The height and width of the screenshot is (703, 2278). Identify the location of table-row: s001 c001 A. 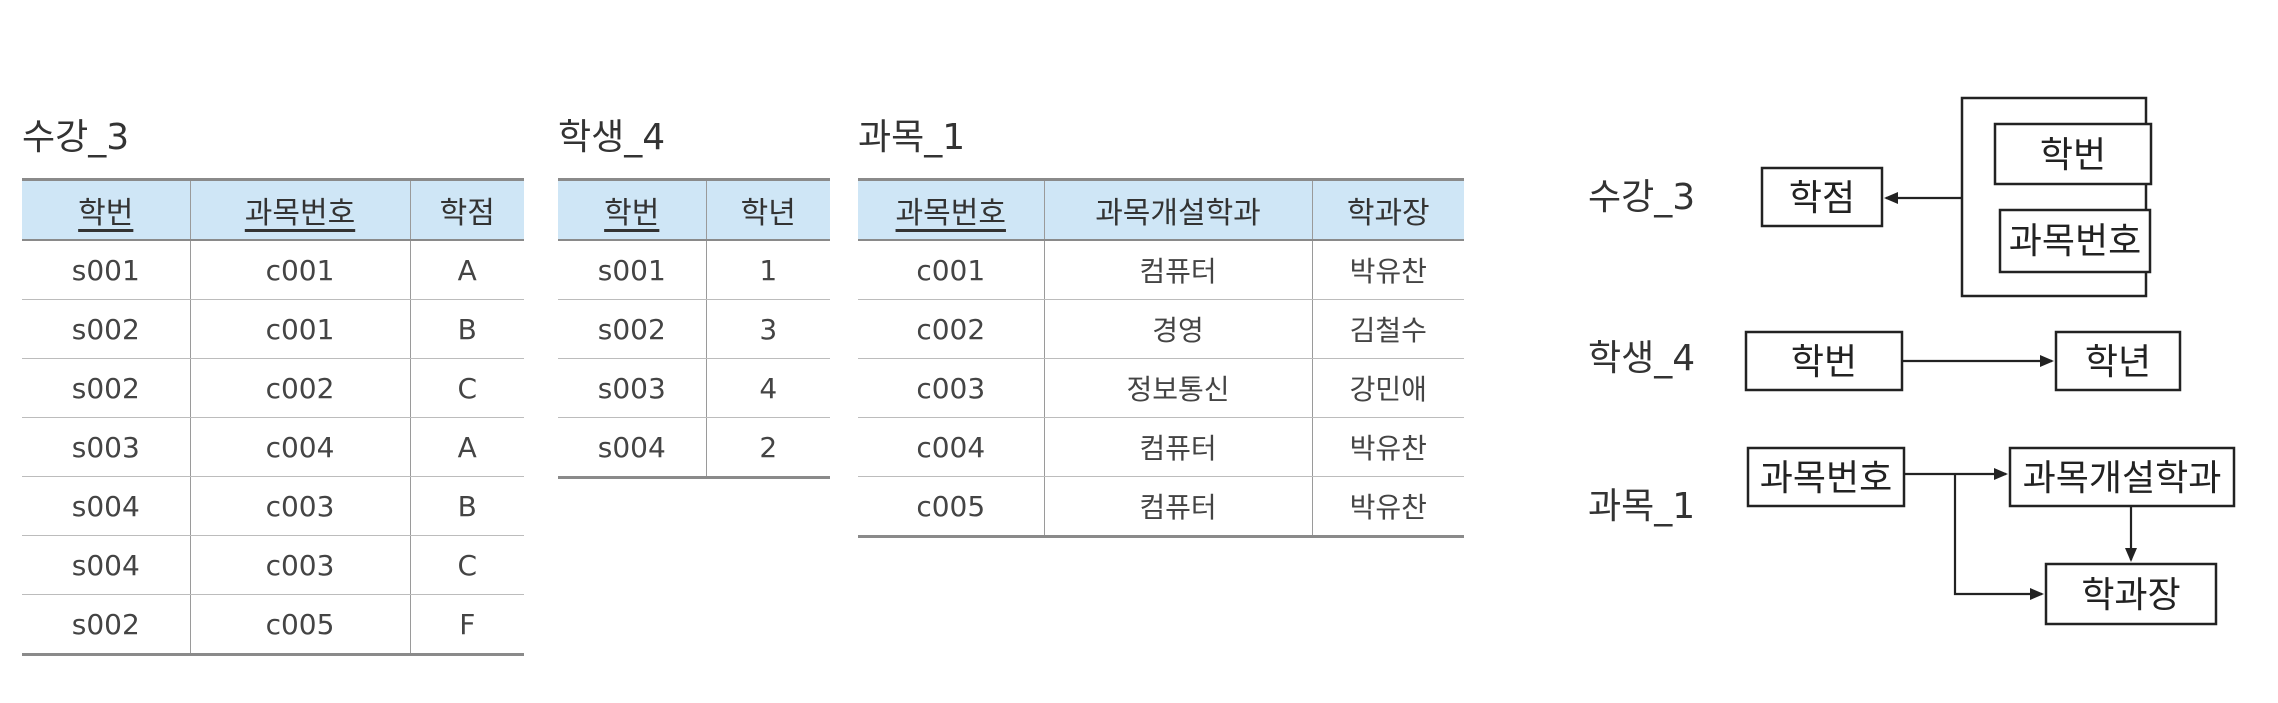
(273, 270).